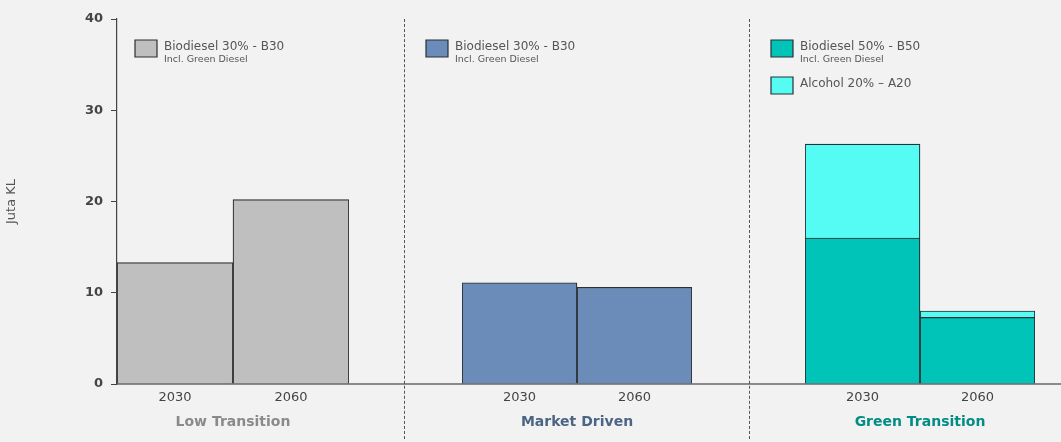 The image size is (1061, 442). I want to click on y-tick-label: 30, so click(93, 109).